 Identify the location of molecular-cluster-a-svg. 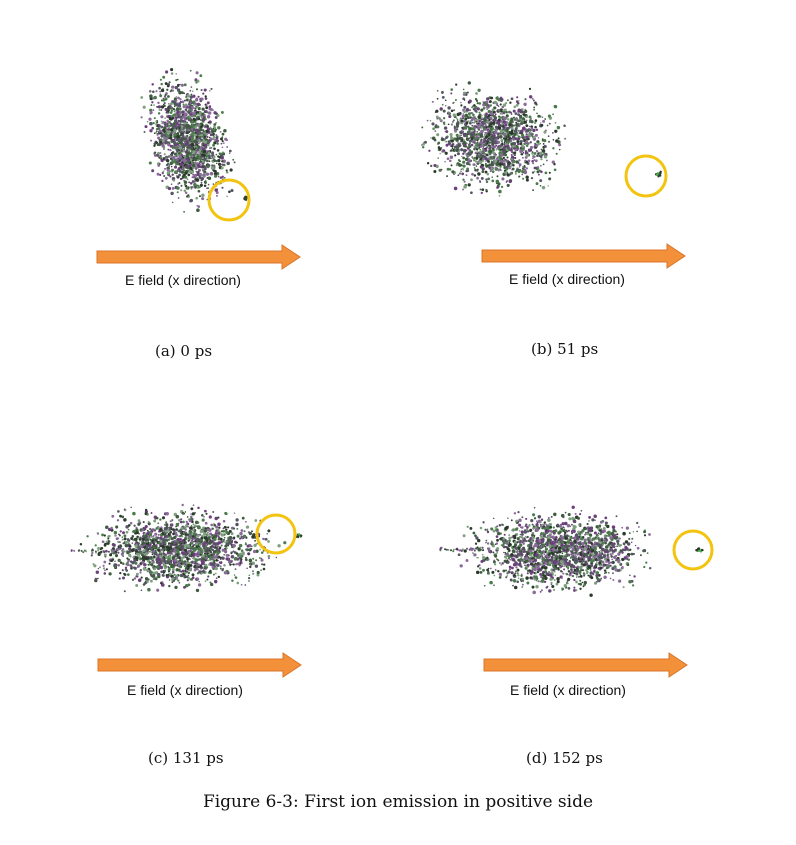
(198, 169).